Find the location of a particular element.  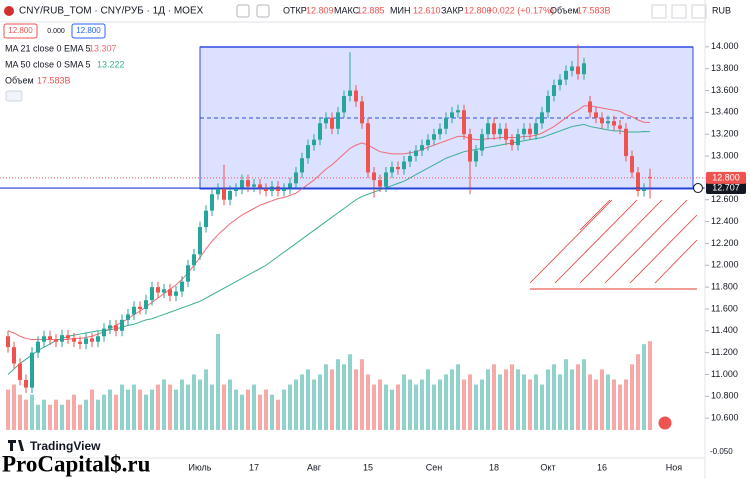

ohlc-value: 12.809 is located at coordinates (320, 10).